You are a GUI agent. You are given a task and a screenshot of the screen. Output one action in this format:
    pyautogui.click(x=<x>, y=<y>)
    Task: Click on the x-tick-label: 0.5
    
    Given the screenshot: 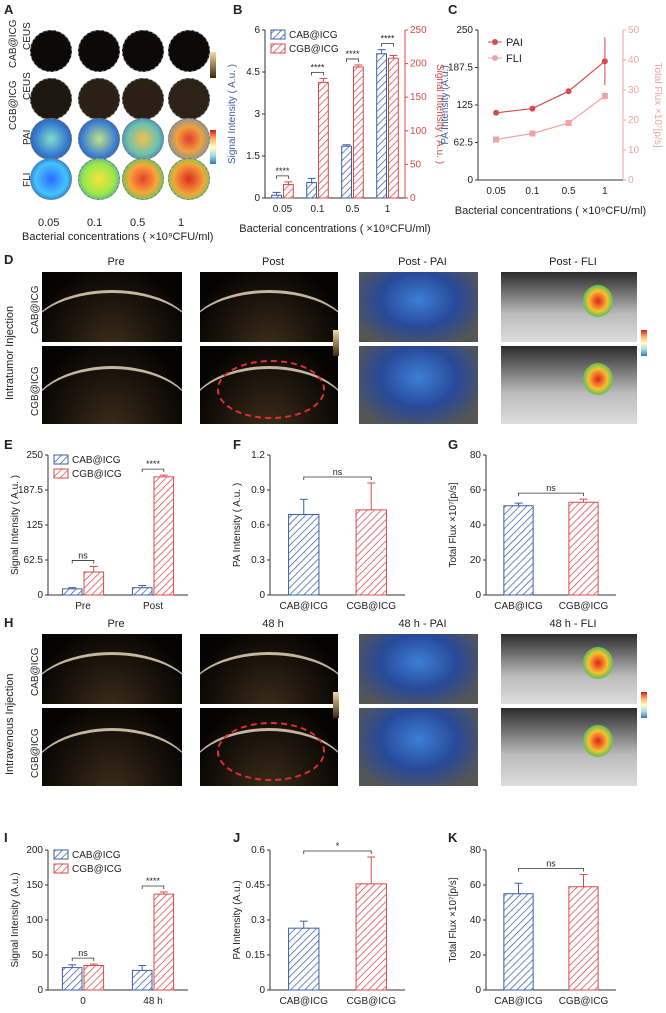 What is the action you would take?
    pyautogui.click(x=353, y=209)
    